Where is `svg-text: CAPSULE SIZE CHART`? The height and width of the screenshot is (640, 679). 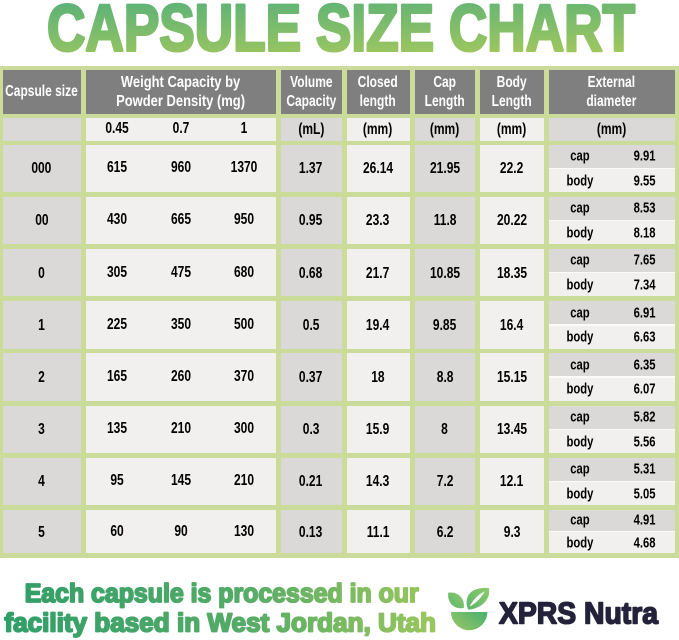
svg-text: CAPSULE SIZE CHART is located at coordinates (341, 32).